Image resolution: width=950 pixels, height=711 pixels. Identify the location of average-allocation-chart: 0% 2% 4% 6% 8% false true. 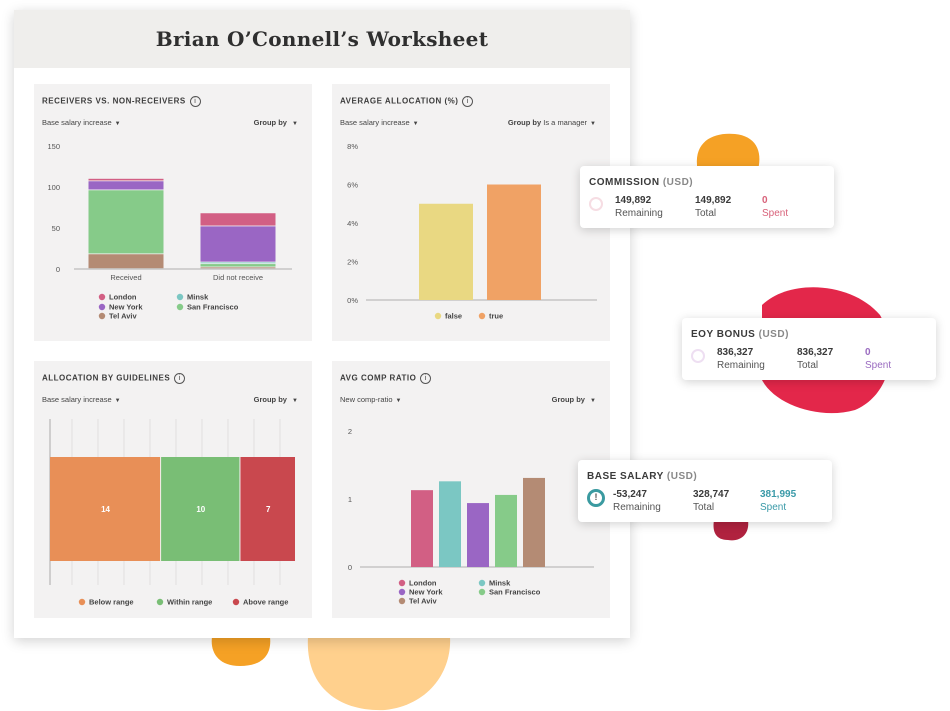
(472, 231).